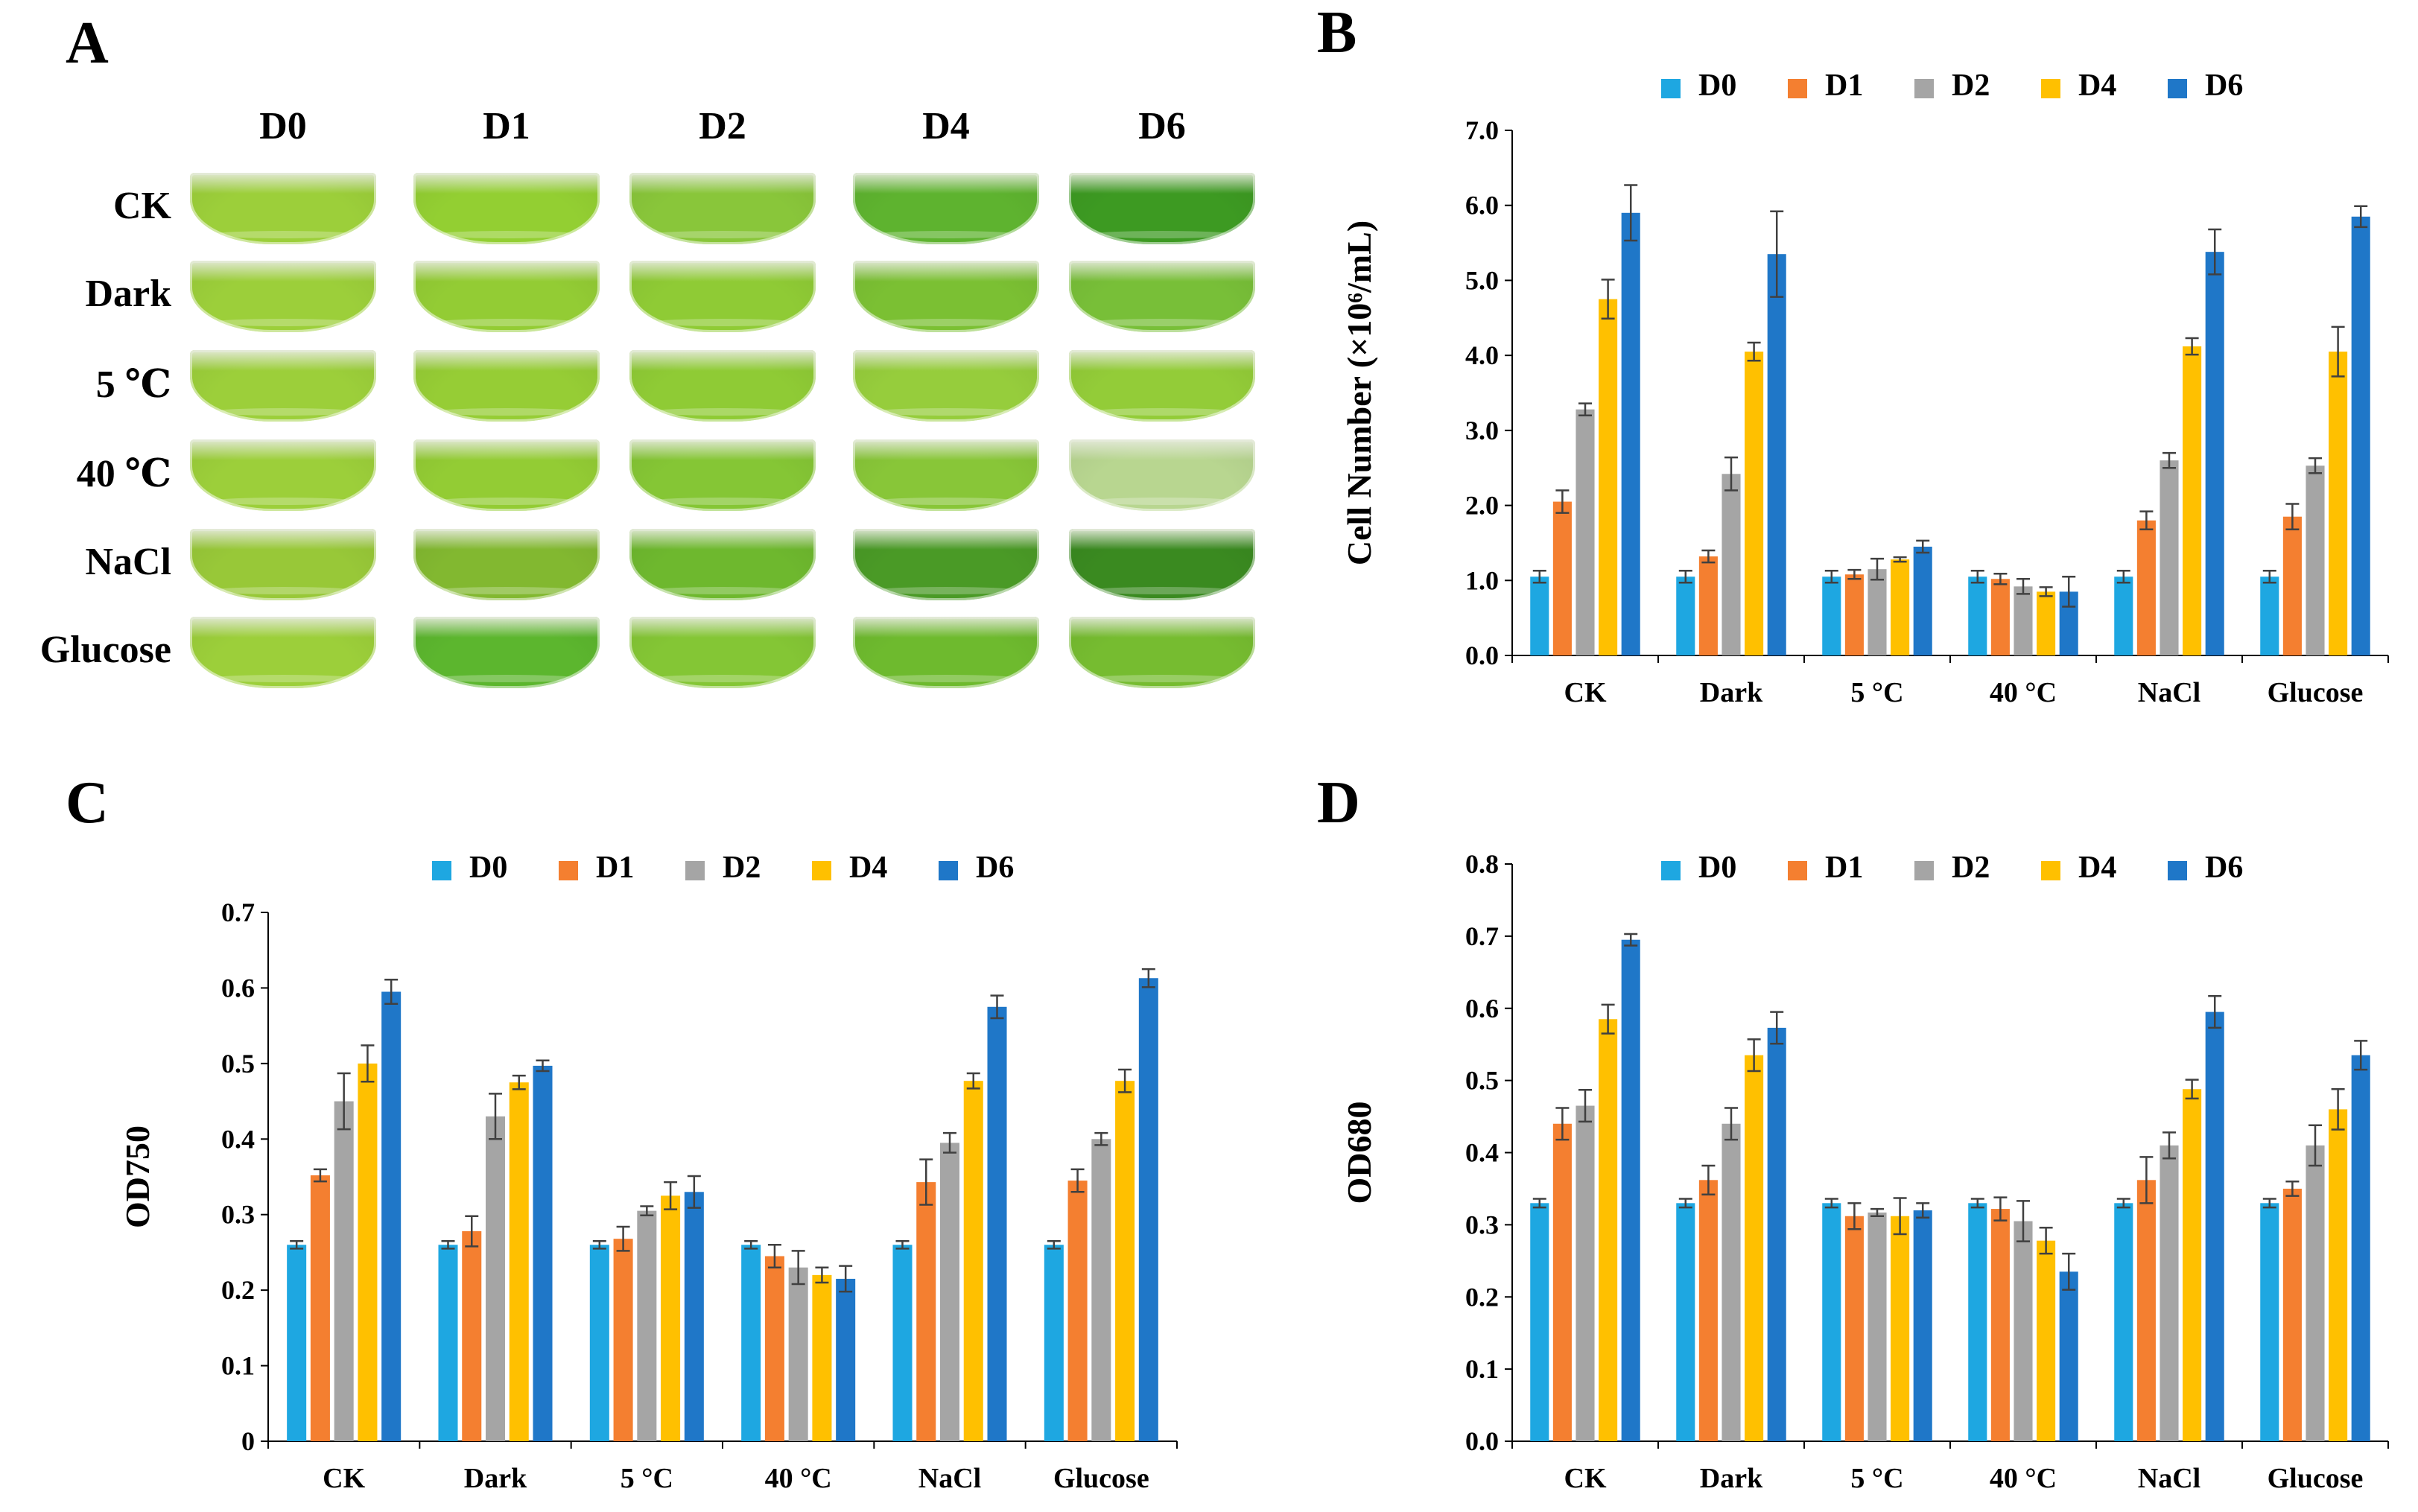  What do you see at coordinates (1482, 506) in the screenshot?
I see `y-tick-label: 2.0` at bounding box center [1482, 506].